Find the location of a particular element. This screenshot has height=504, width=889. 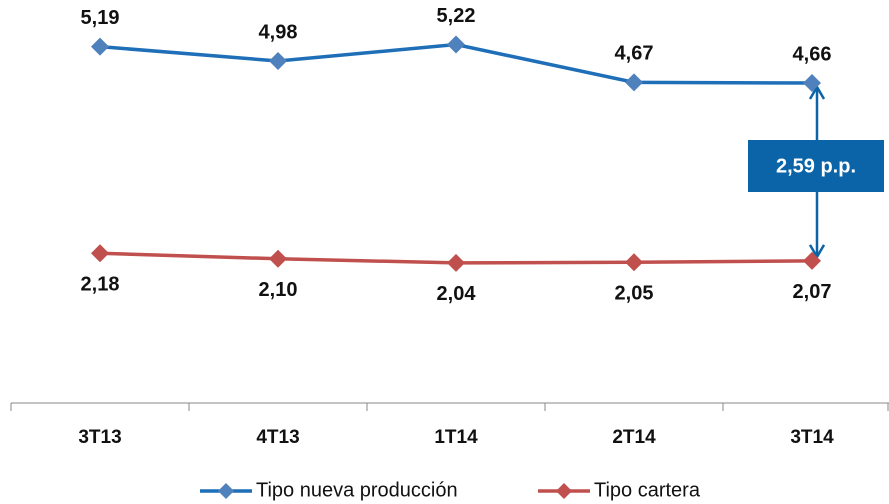

data-label: 4,98 is located at coordinates (278, 32).